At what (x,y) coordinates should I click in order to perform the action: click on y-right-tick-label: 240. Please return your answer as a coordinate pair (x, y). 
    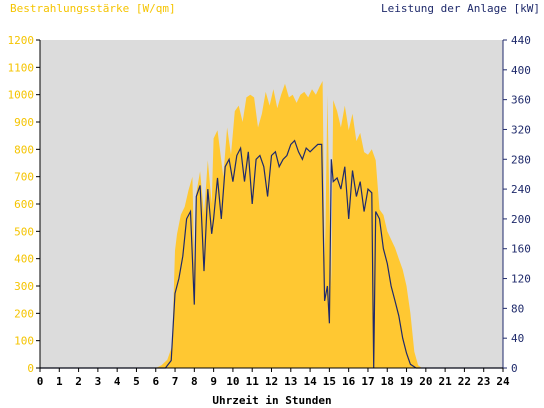
    Looking at the image, I should click on (521, 189).